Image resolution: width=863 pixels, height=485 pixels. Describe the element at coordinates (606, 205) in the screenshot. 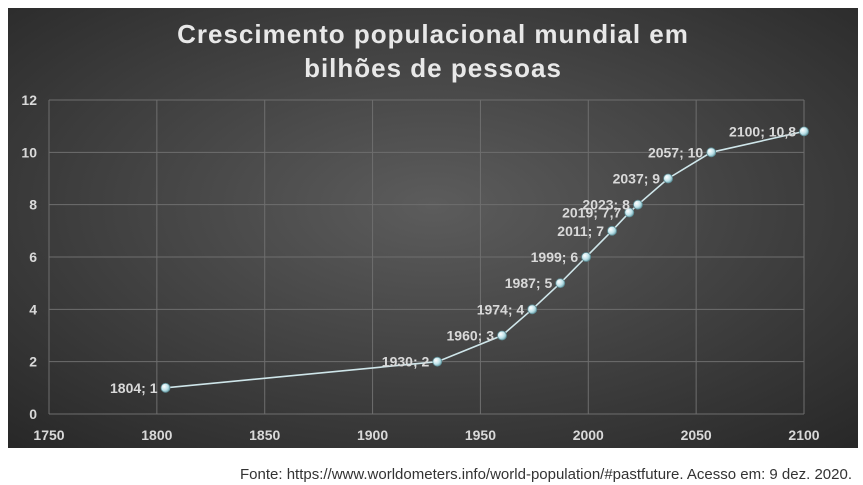

I see `data-label: 2023; 8` at that location.